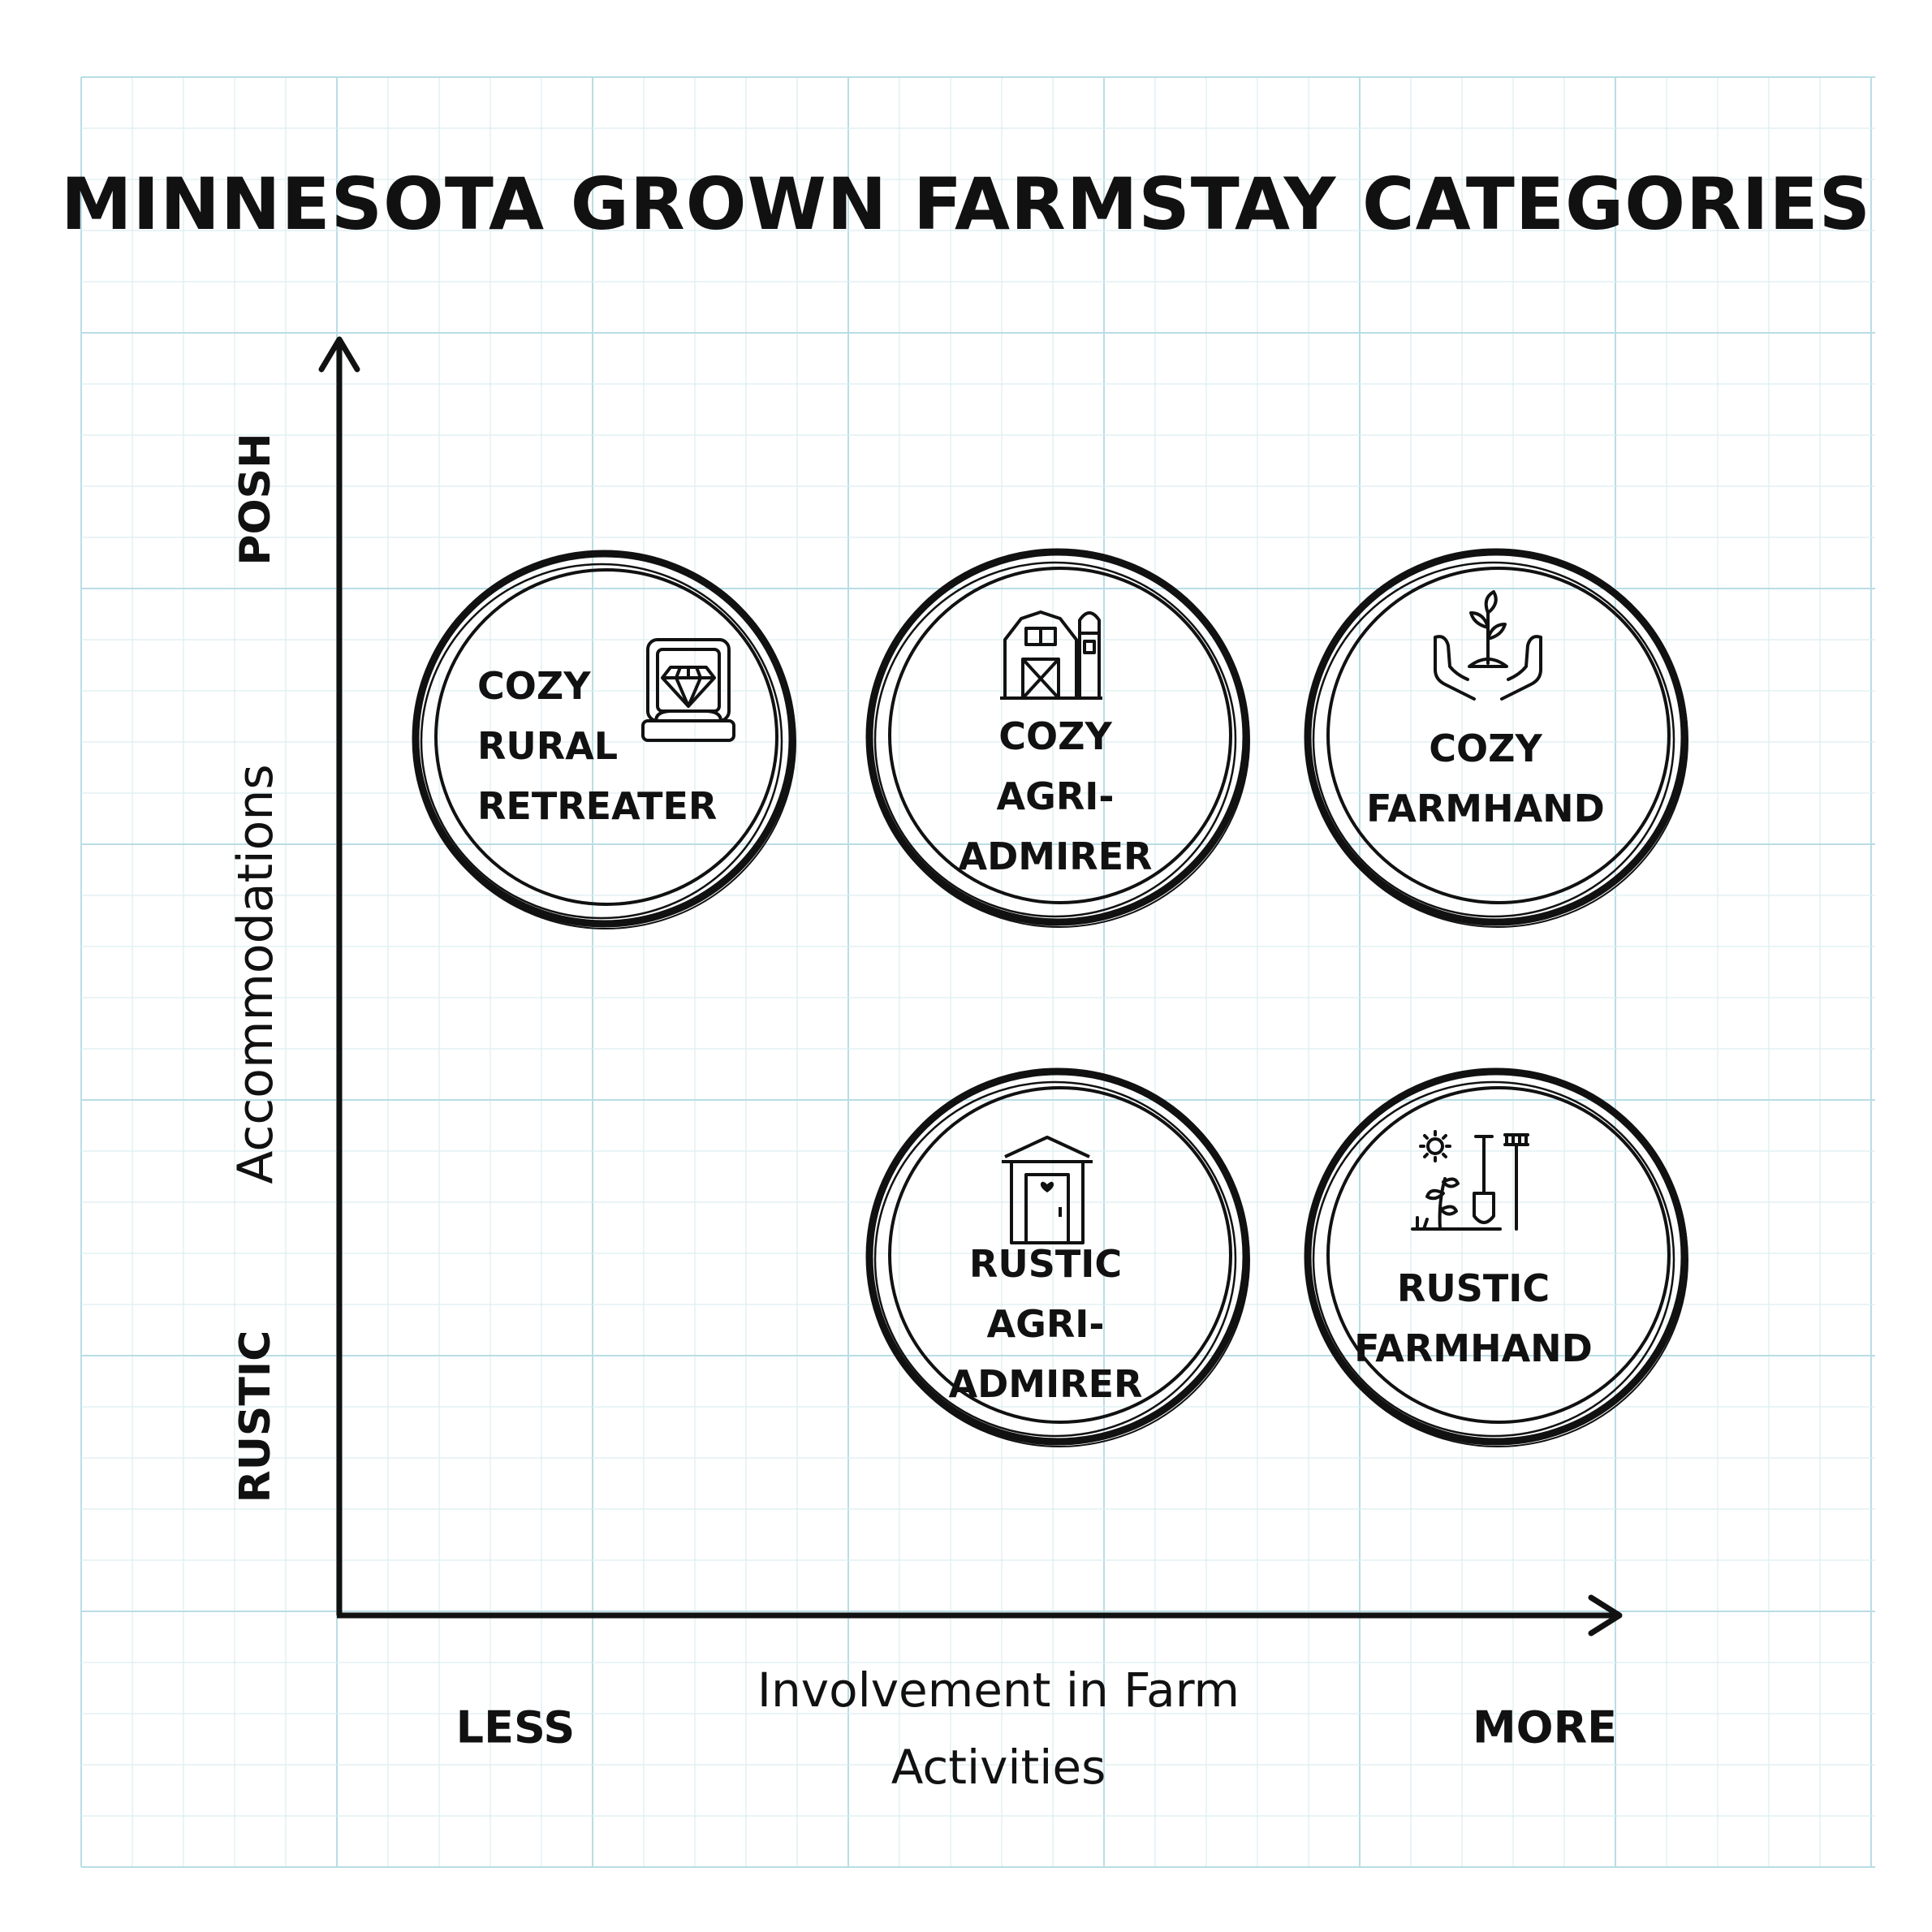 This screenshot has width=1932, height=1932. What do you see at coordinates (1545, 1727) in the screenshot?
I see `x-axis-right-label: MORE` at bounding box center [1545, 1727].